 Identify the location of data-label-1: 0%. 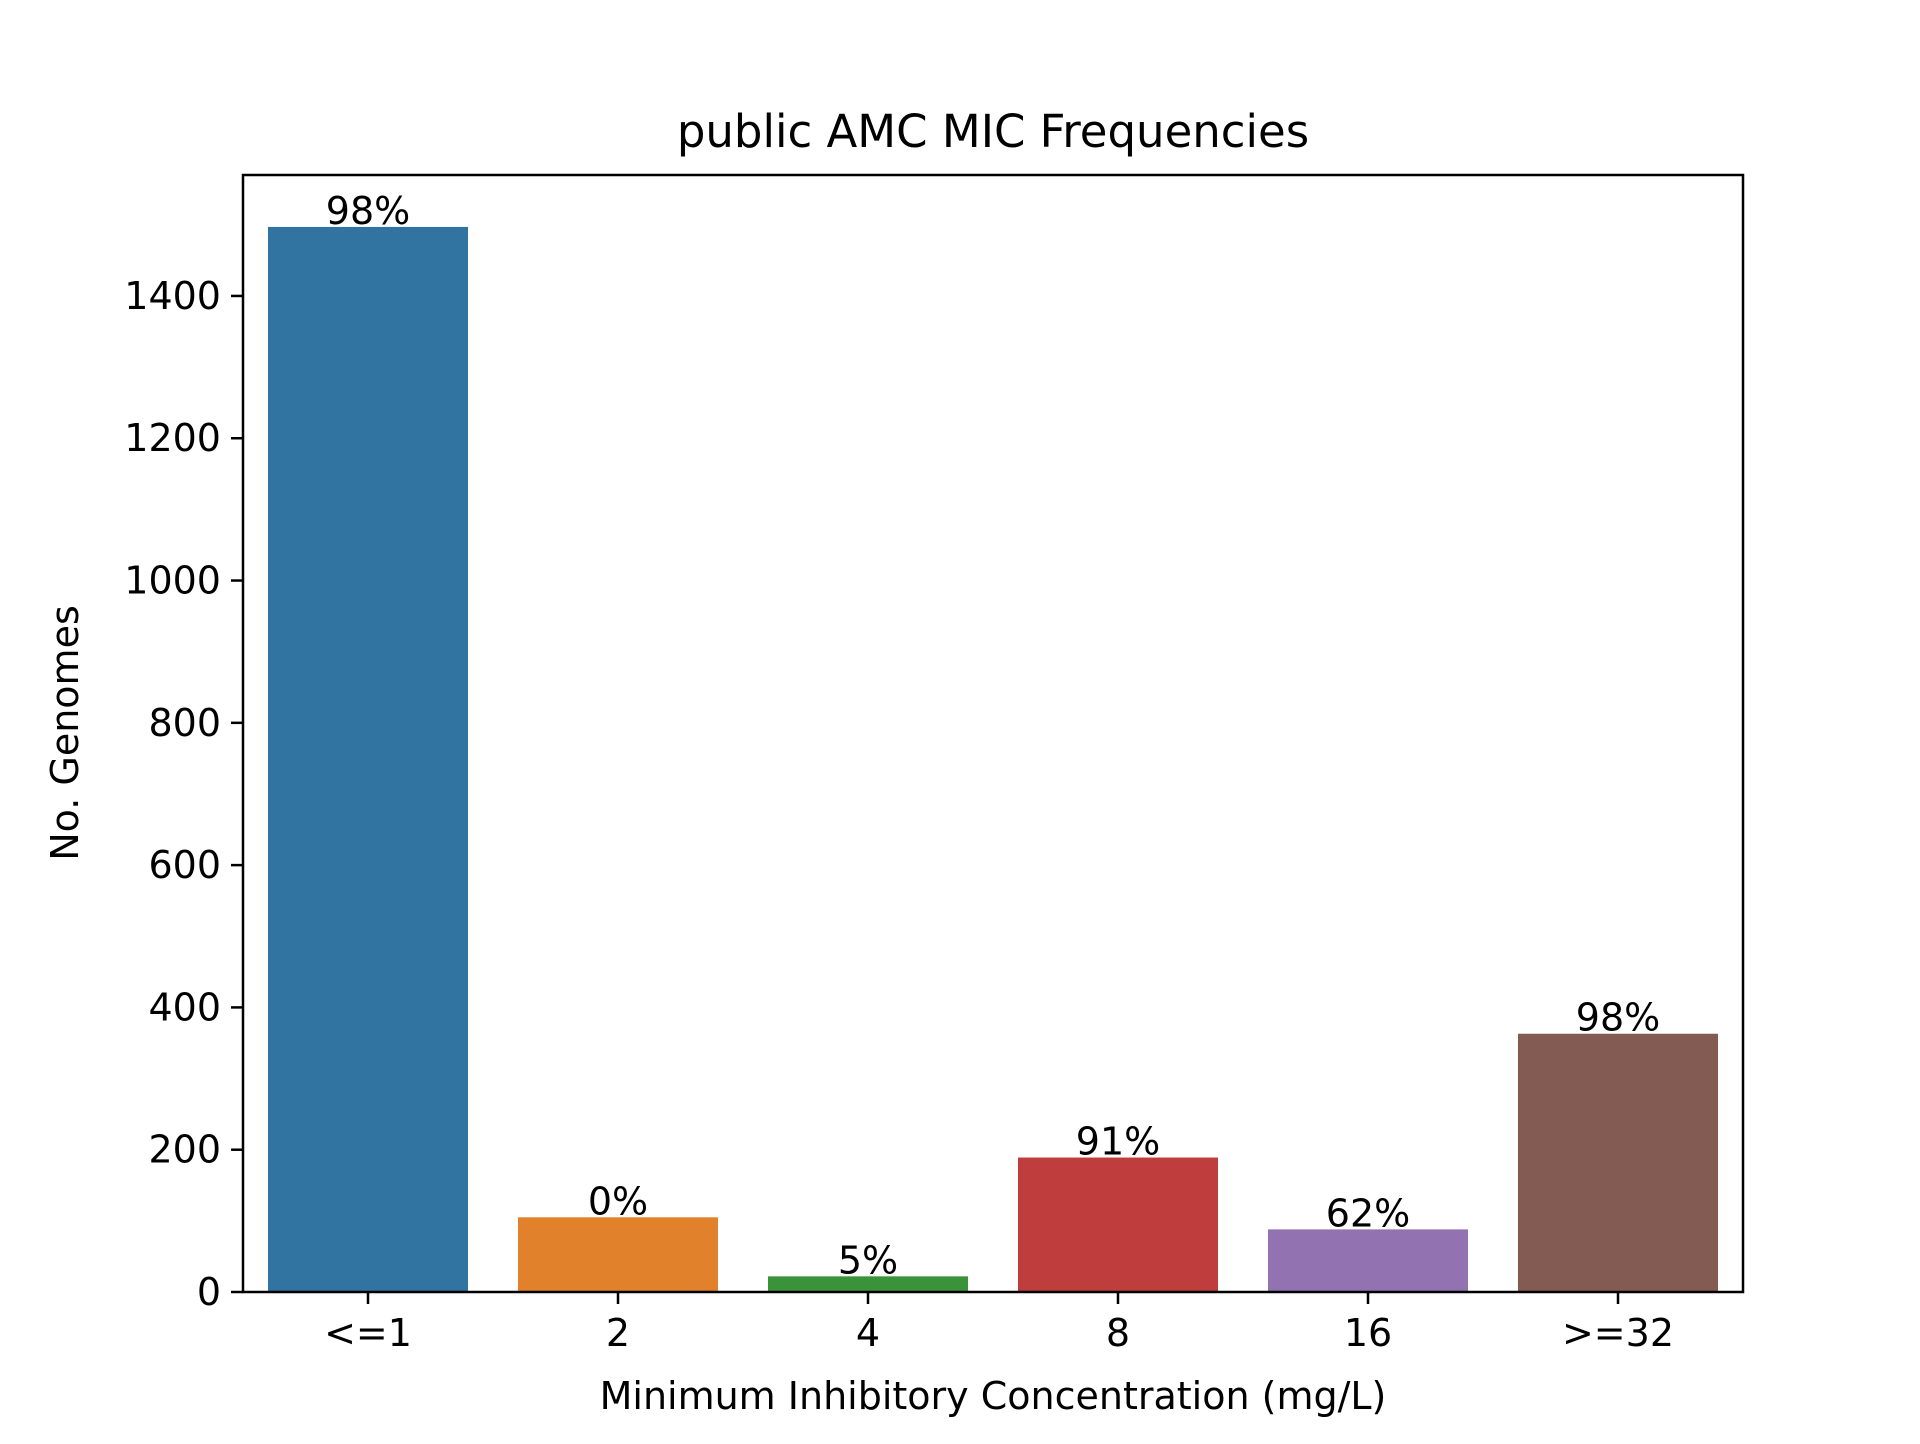
(618, 1201).